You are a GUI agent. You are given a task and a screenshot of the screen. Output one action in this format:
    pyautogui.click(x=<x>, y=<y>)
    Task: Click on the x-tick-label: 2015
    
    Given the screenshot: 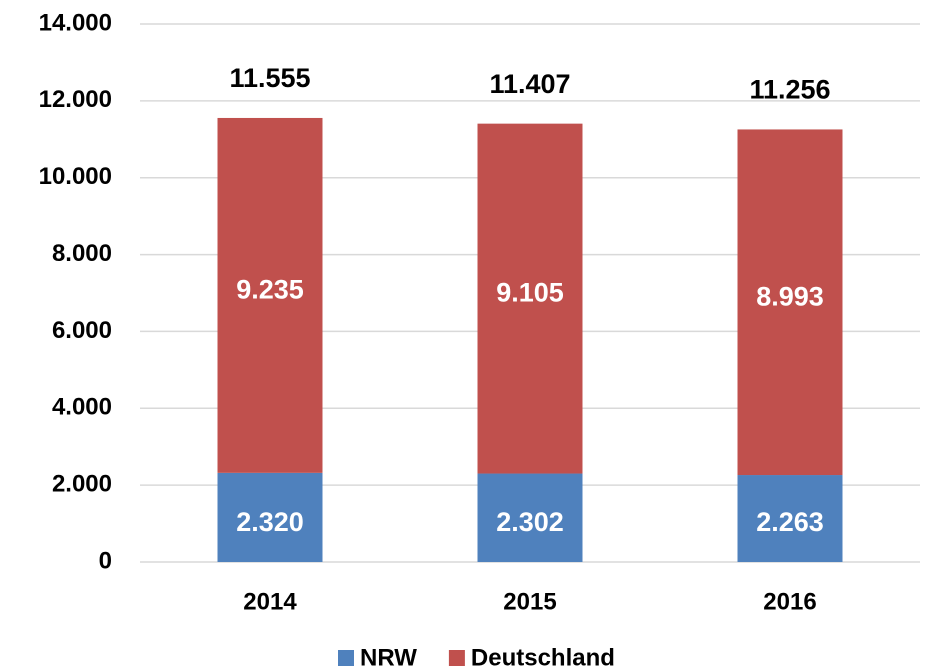 What is the action you would take?
    pyautogui.click(x=529, y=601)
    